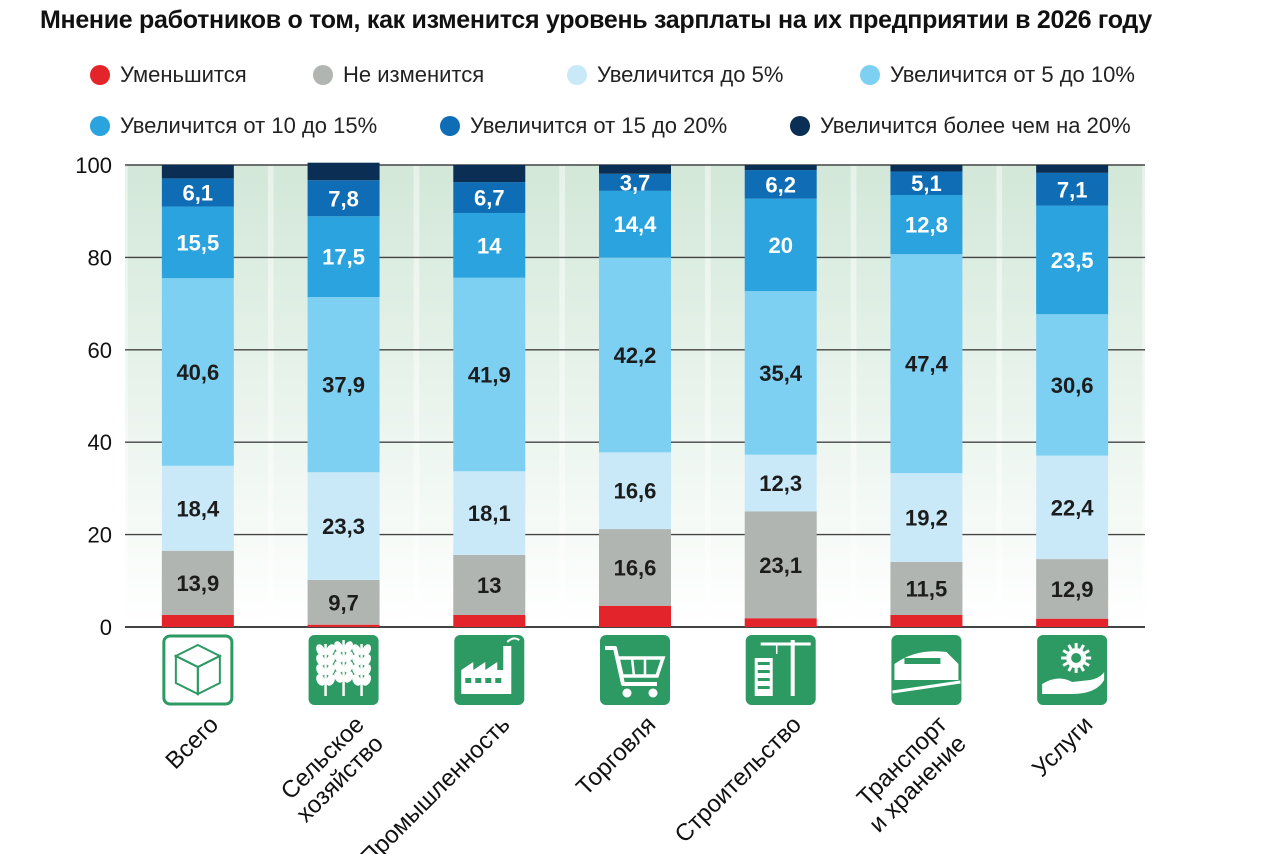 The height and width of the screenshot is (854, 1280). I want to click on y-tick-label: 100, so click(93, 165).